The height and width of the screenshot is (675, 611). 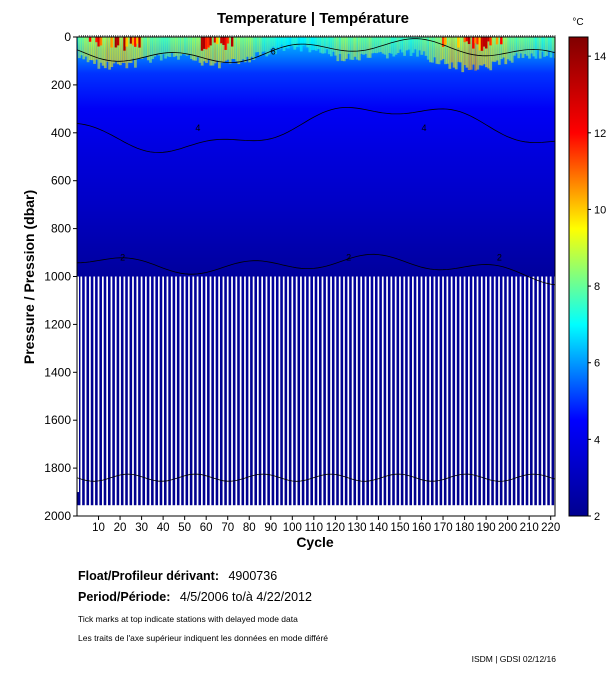 What do you see at coordinates (600, 57) in the screenshot?
I see `colorbar-tick-label: 14` at bounding box center [600, 57].